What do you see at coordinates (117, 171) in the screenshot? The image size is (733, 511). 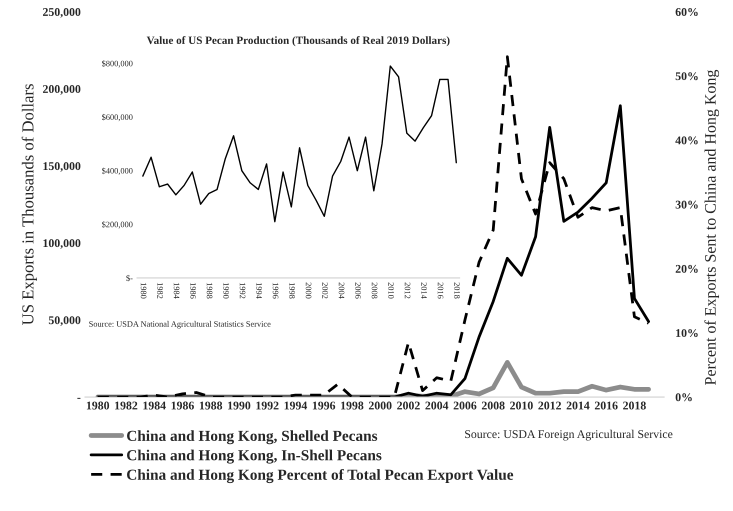 I see `y-tick-label: $400,000` at bounding box center [117, 171].